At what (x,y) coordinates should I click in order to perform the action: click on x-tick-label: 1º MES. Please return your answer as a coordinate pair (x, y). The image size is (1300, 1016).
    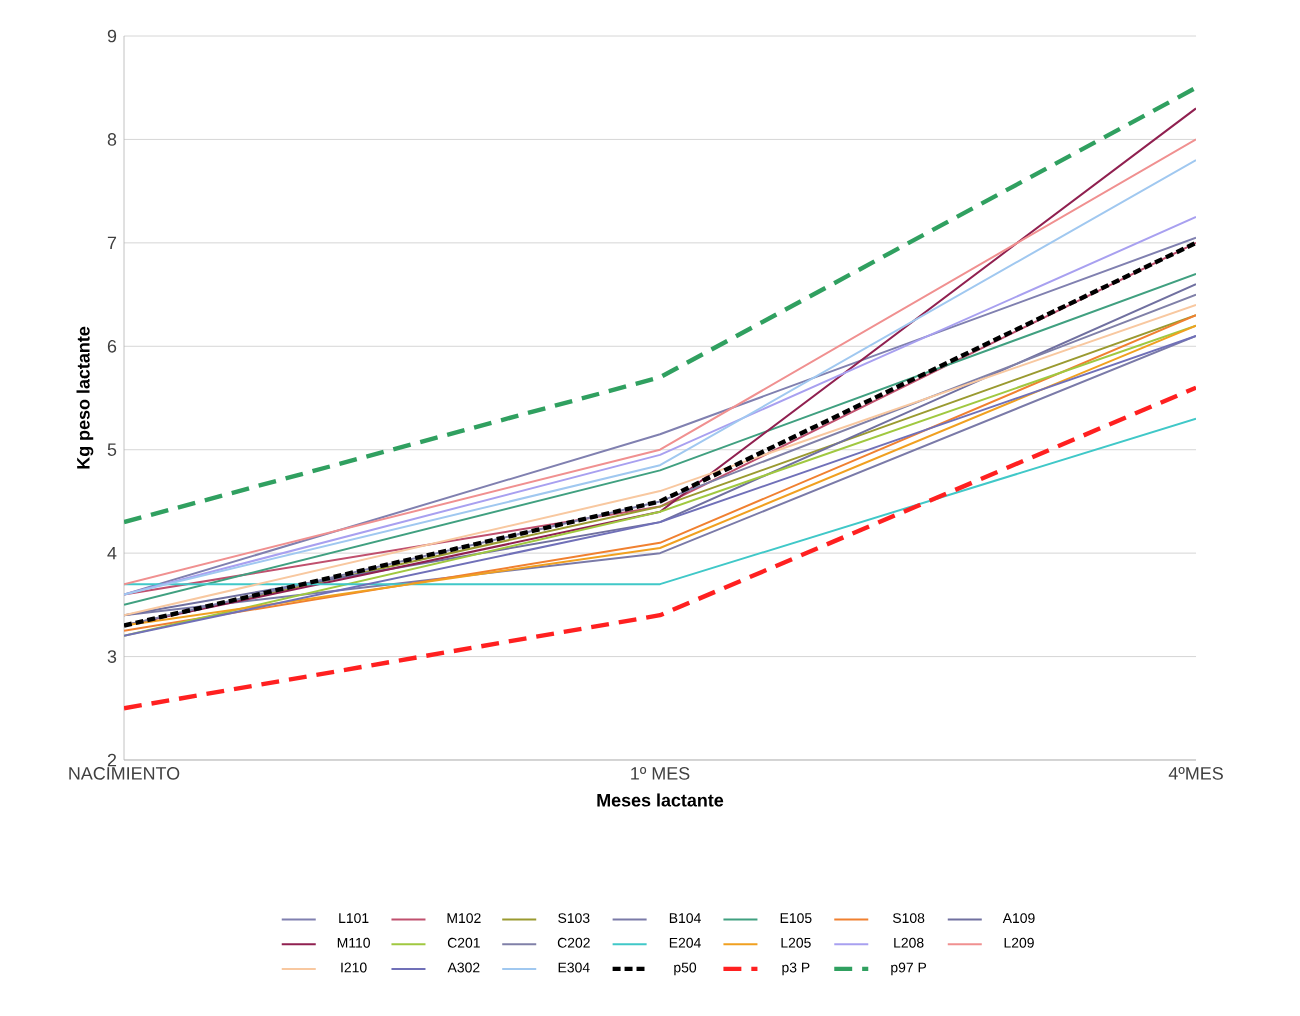
    Looking at the image, I should click on (660, 773).